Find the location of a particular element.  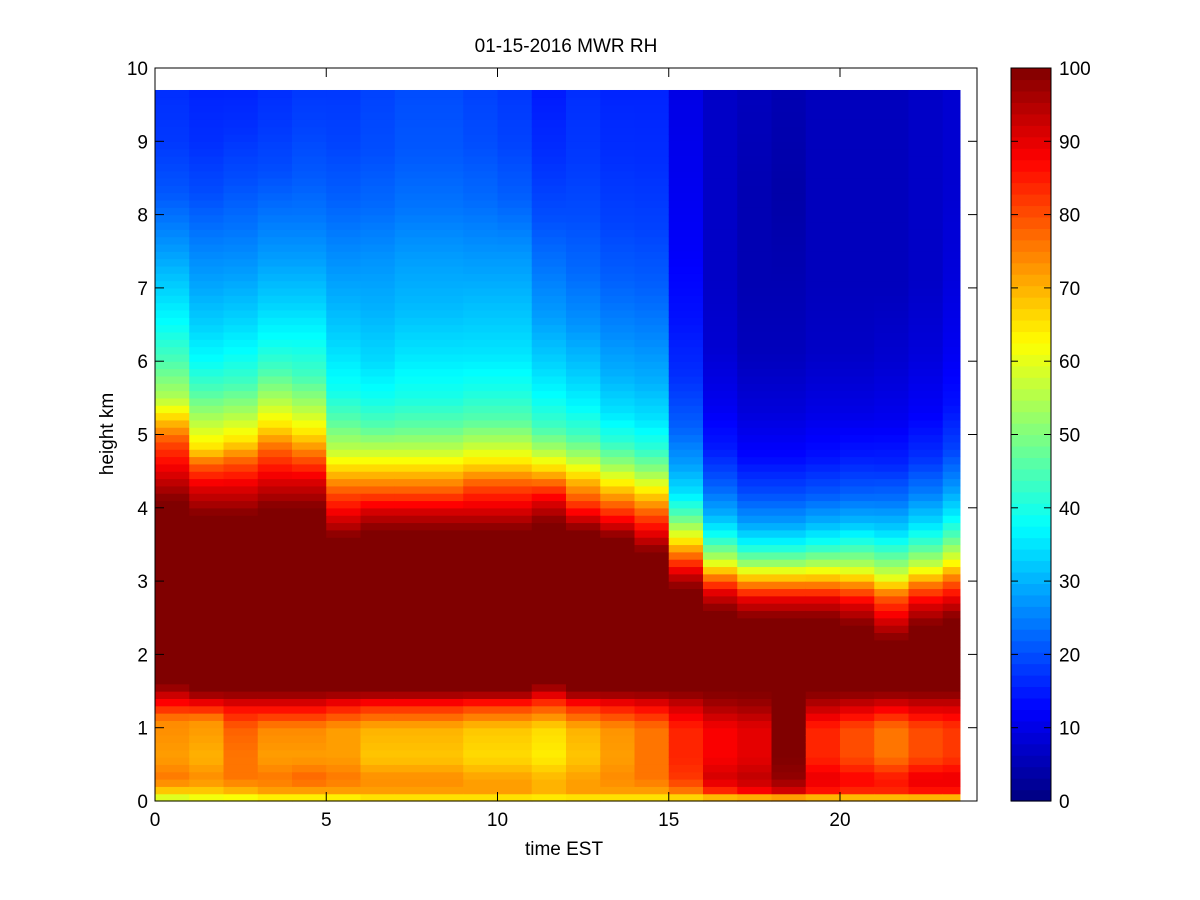

x-tick-label: 20 is located at coordinates (839, 820).